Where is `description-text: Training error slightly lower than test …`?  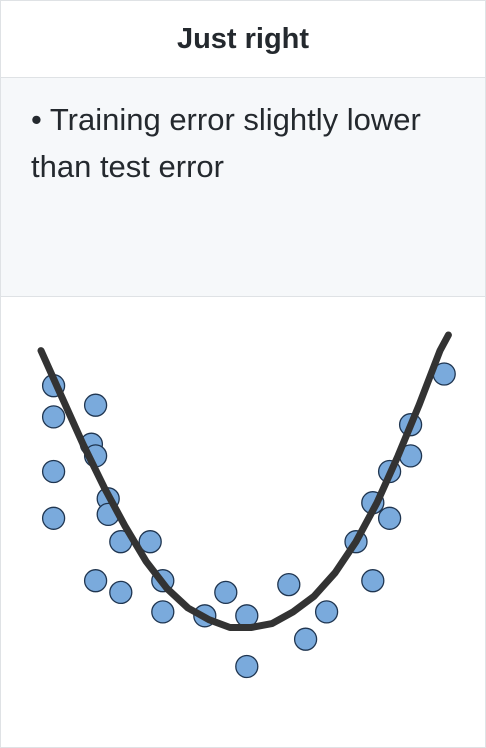 description-text: Training error slightly lower than test … is located at coordinates (226, 143).